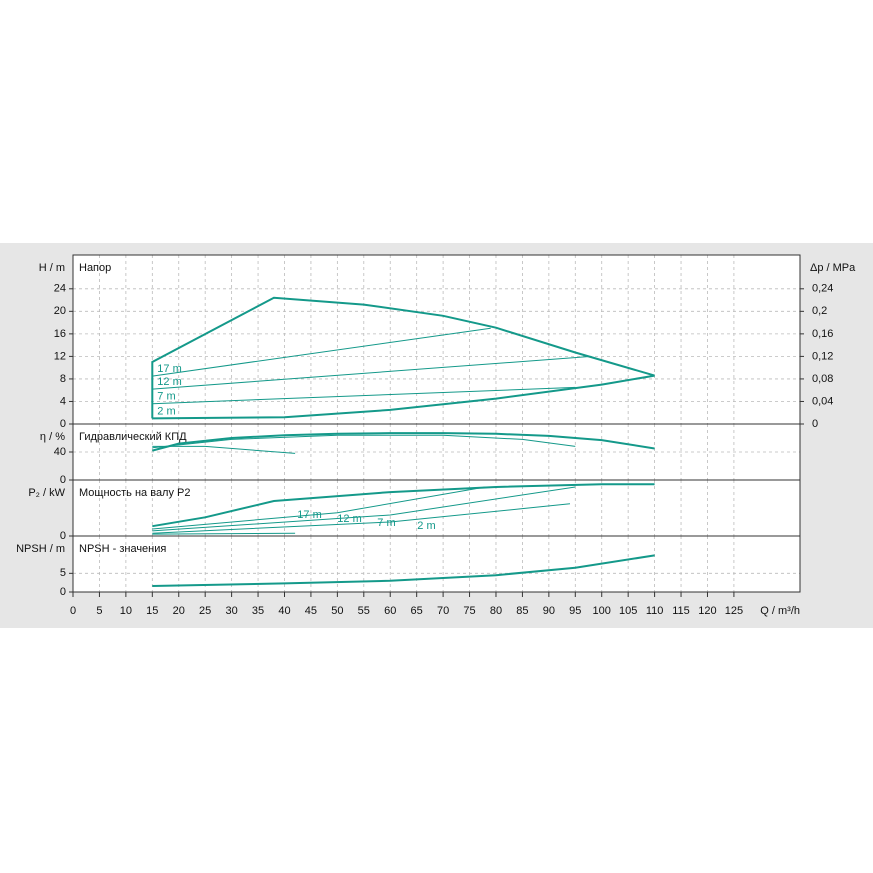 This screenshot has height=873, width=873. I want to click on x-tick-label: 15, so click(152, 611).